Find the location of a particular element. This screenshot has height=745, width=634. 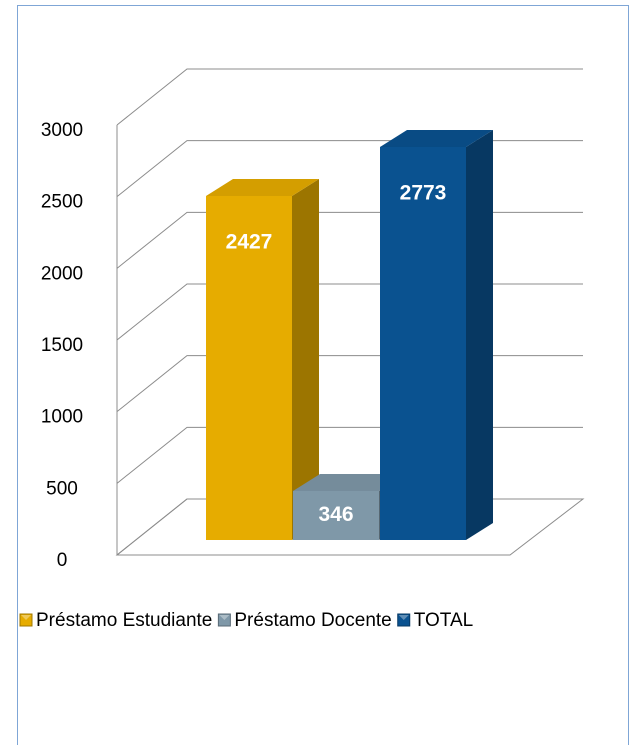

value-label: 2427 is located at coordinates (249, 242).